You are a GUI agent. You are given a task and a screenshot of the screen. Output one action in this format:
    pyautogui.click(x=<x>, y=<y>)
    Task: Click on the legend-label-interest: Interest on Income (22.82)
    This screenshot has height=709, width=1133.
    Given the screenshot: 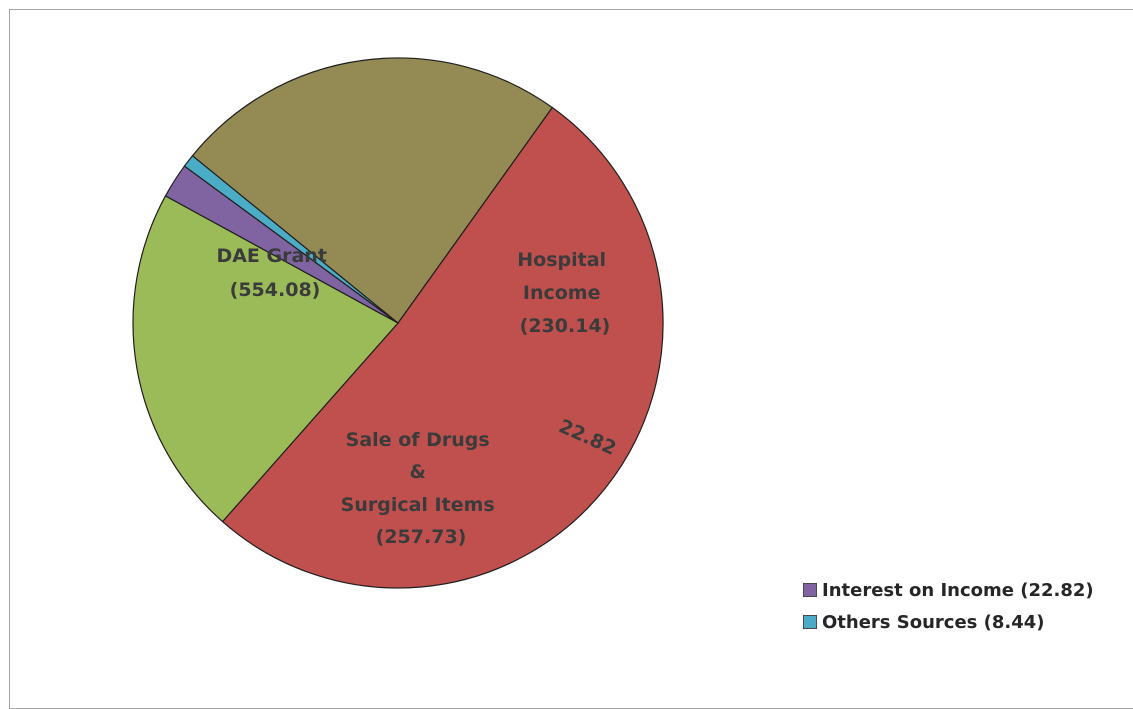 What is the action you would take?
    pyautogui.click(x=958, y=590)
    